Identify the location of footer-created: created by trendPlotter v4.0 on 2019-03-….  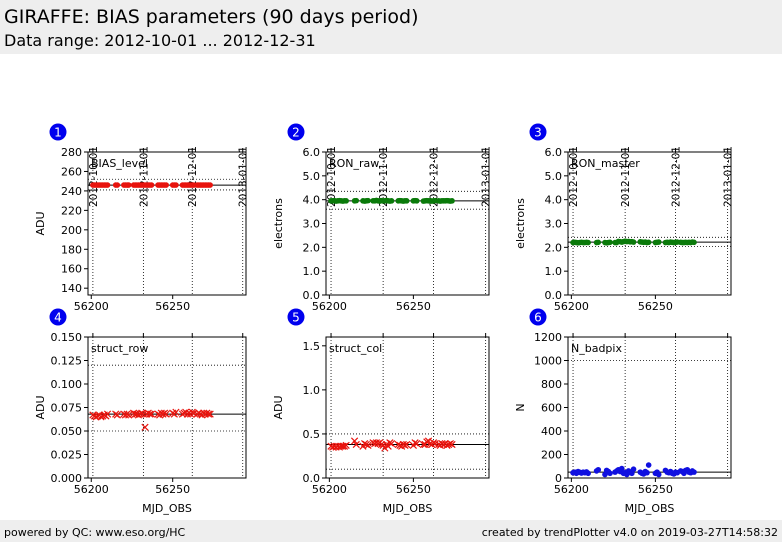
(629, 532).